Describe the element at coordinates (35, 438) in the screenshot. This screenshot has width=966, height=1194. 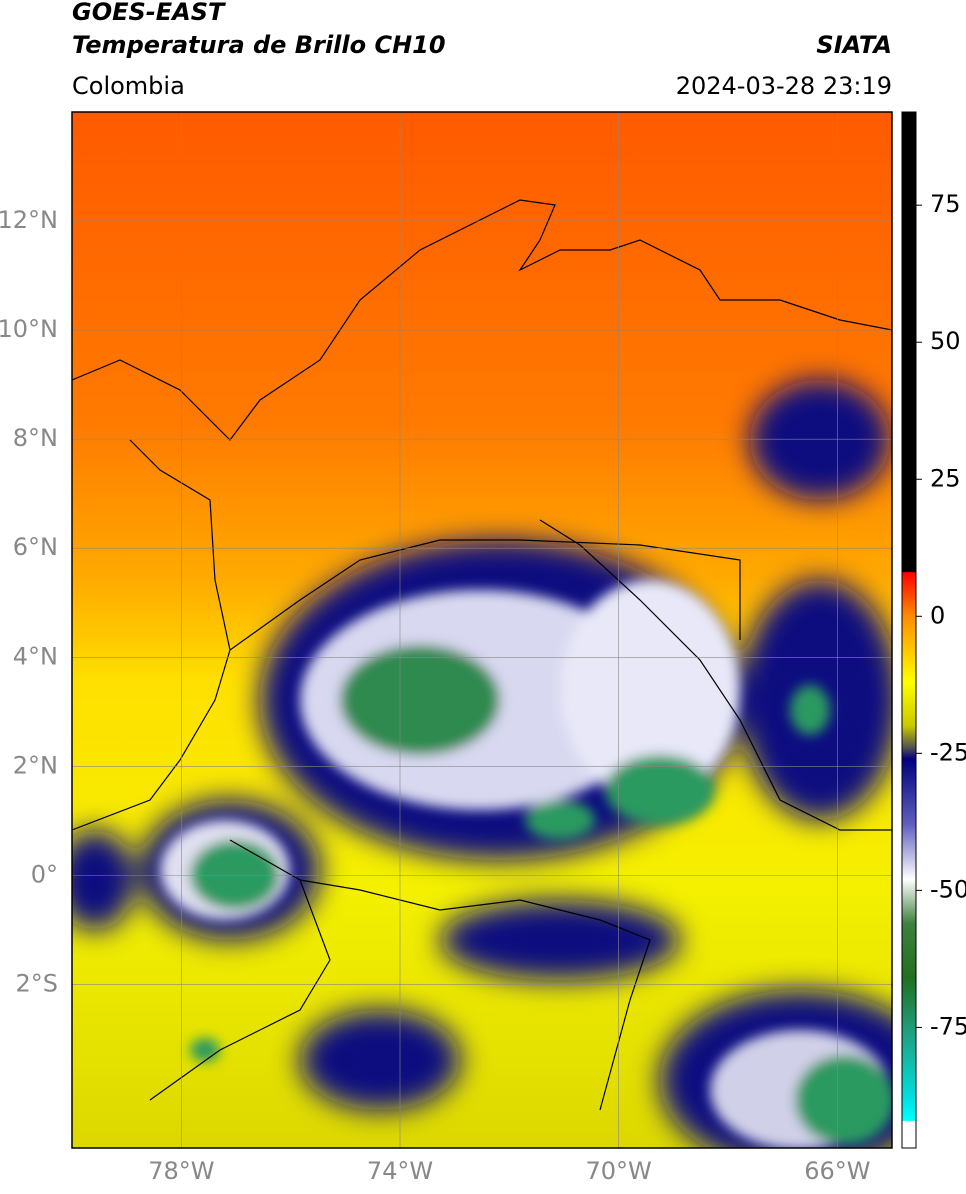
I see `y-tick-label: 8°N` at that location.